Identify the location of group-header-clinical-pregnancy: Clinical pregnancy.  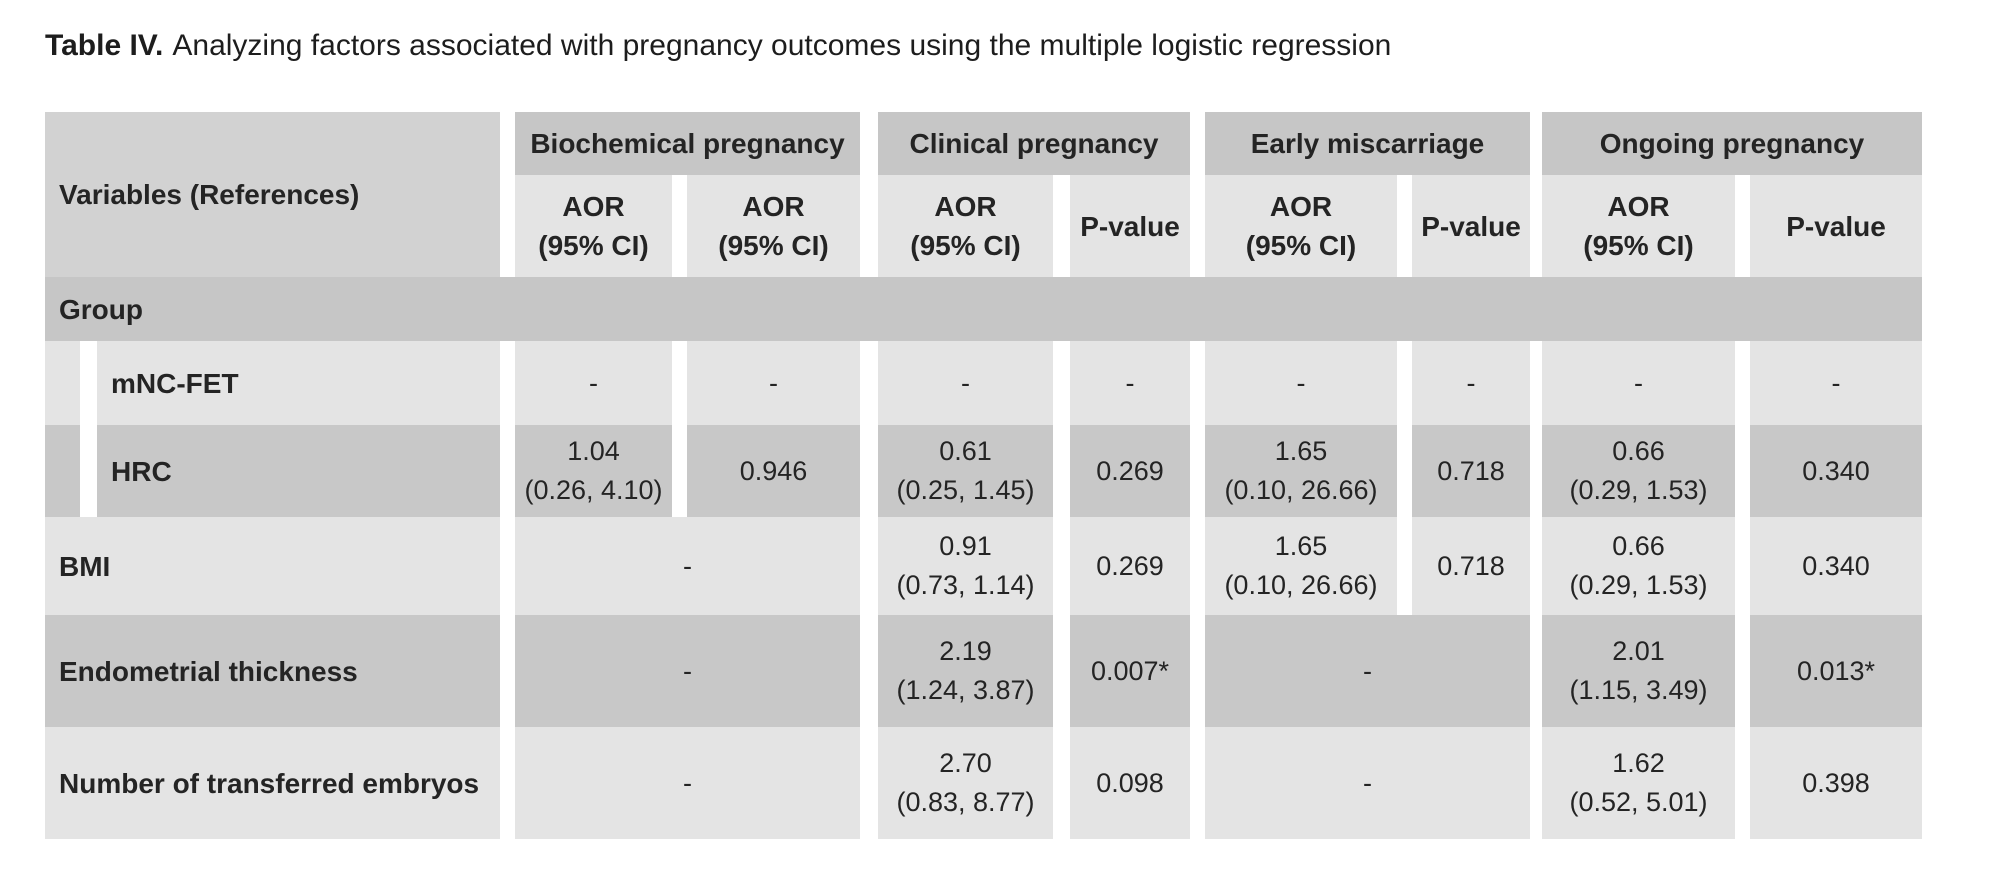
(1034, 143).